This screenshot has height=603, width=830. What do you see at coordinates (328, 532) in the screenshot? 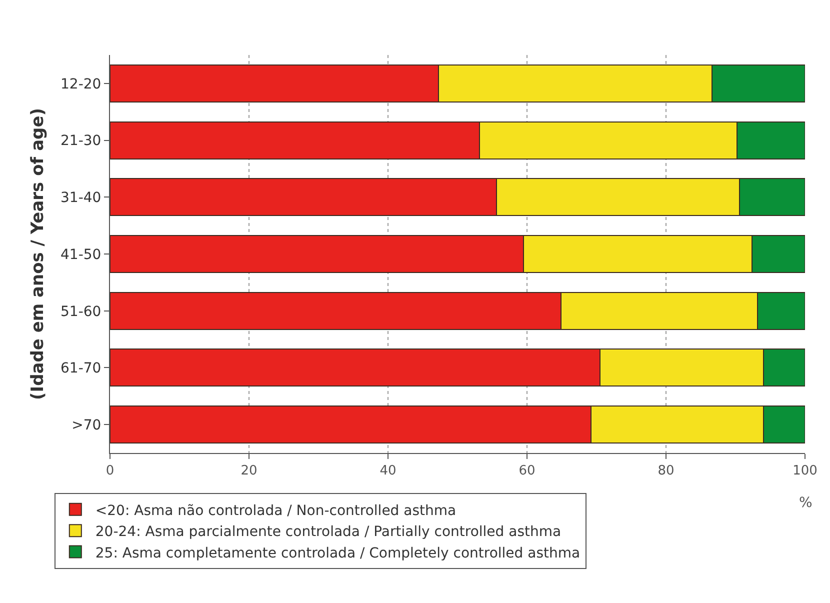
I see `legend-label: 20-24: Asma parcialmente controlada / Partially controlled asthma` at bounding box center [328, 532].